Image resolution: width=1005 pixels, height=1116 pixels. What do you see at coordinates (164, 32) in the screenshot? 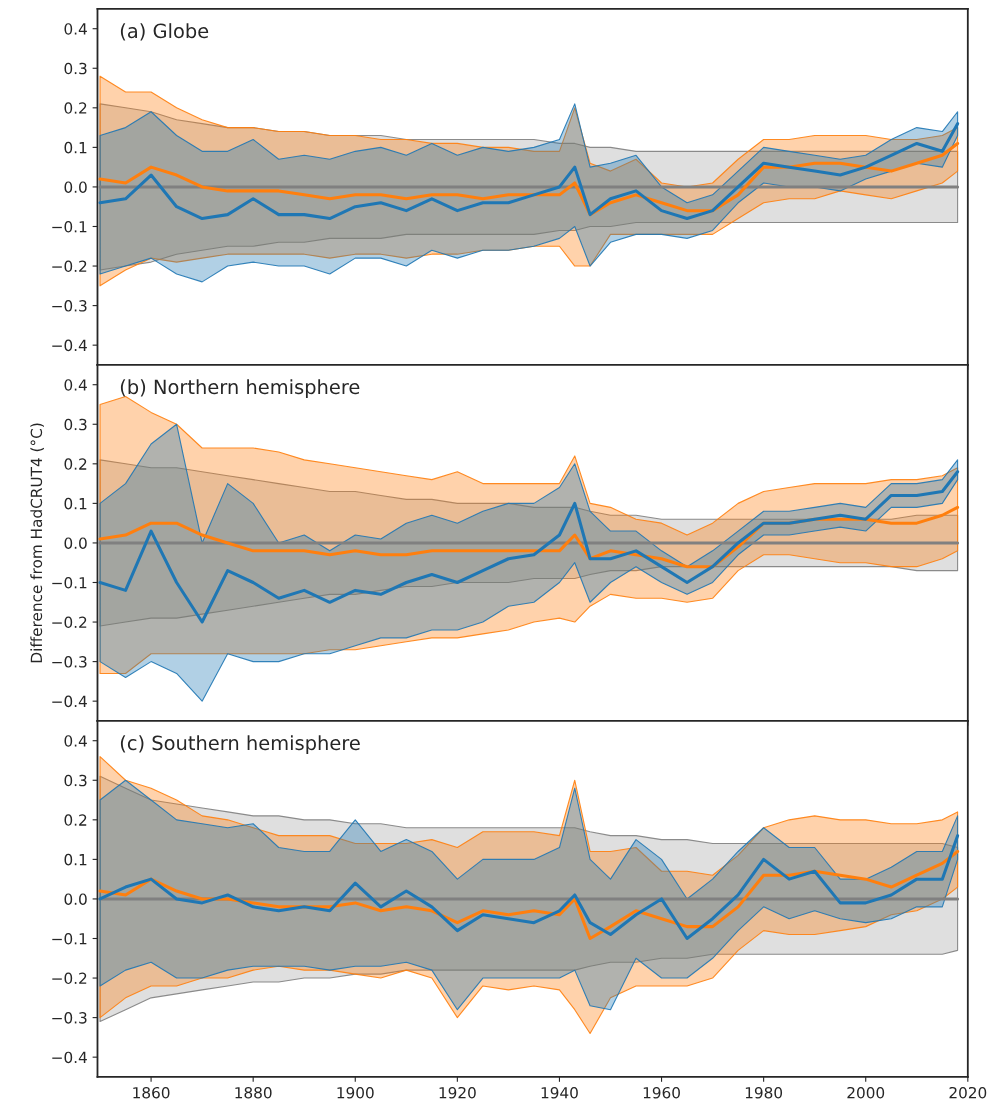
I see `text: (a) Globe` at bounding box center [164, 32].